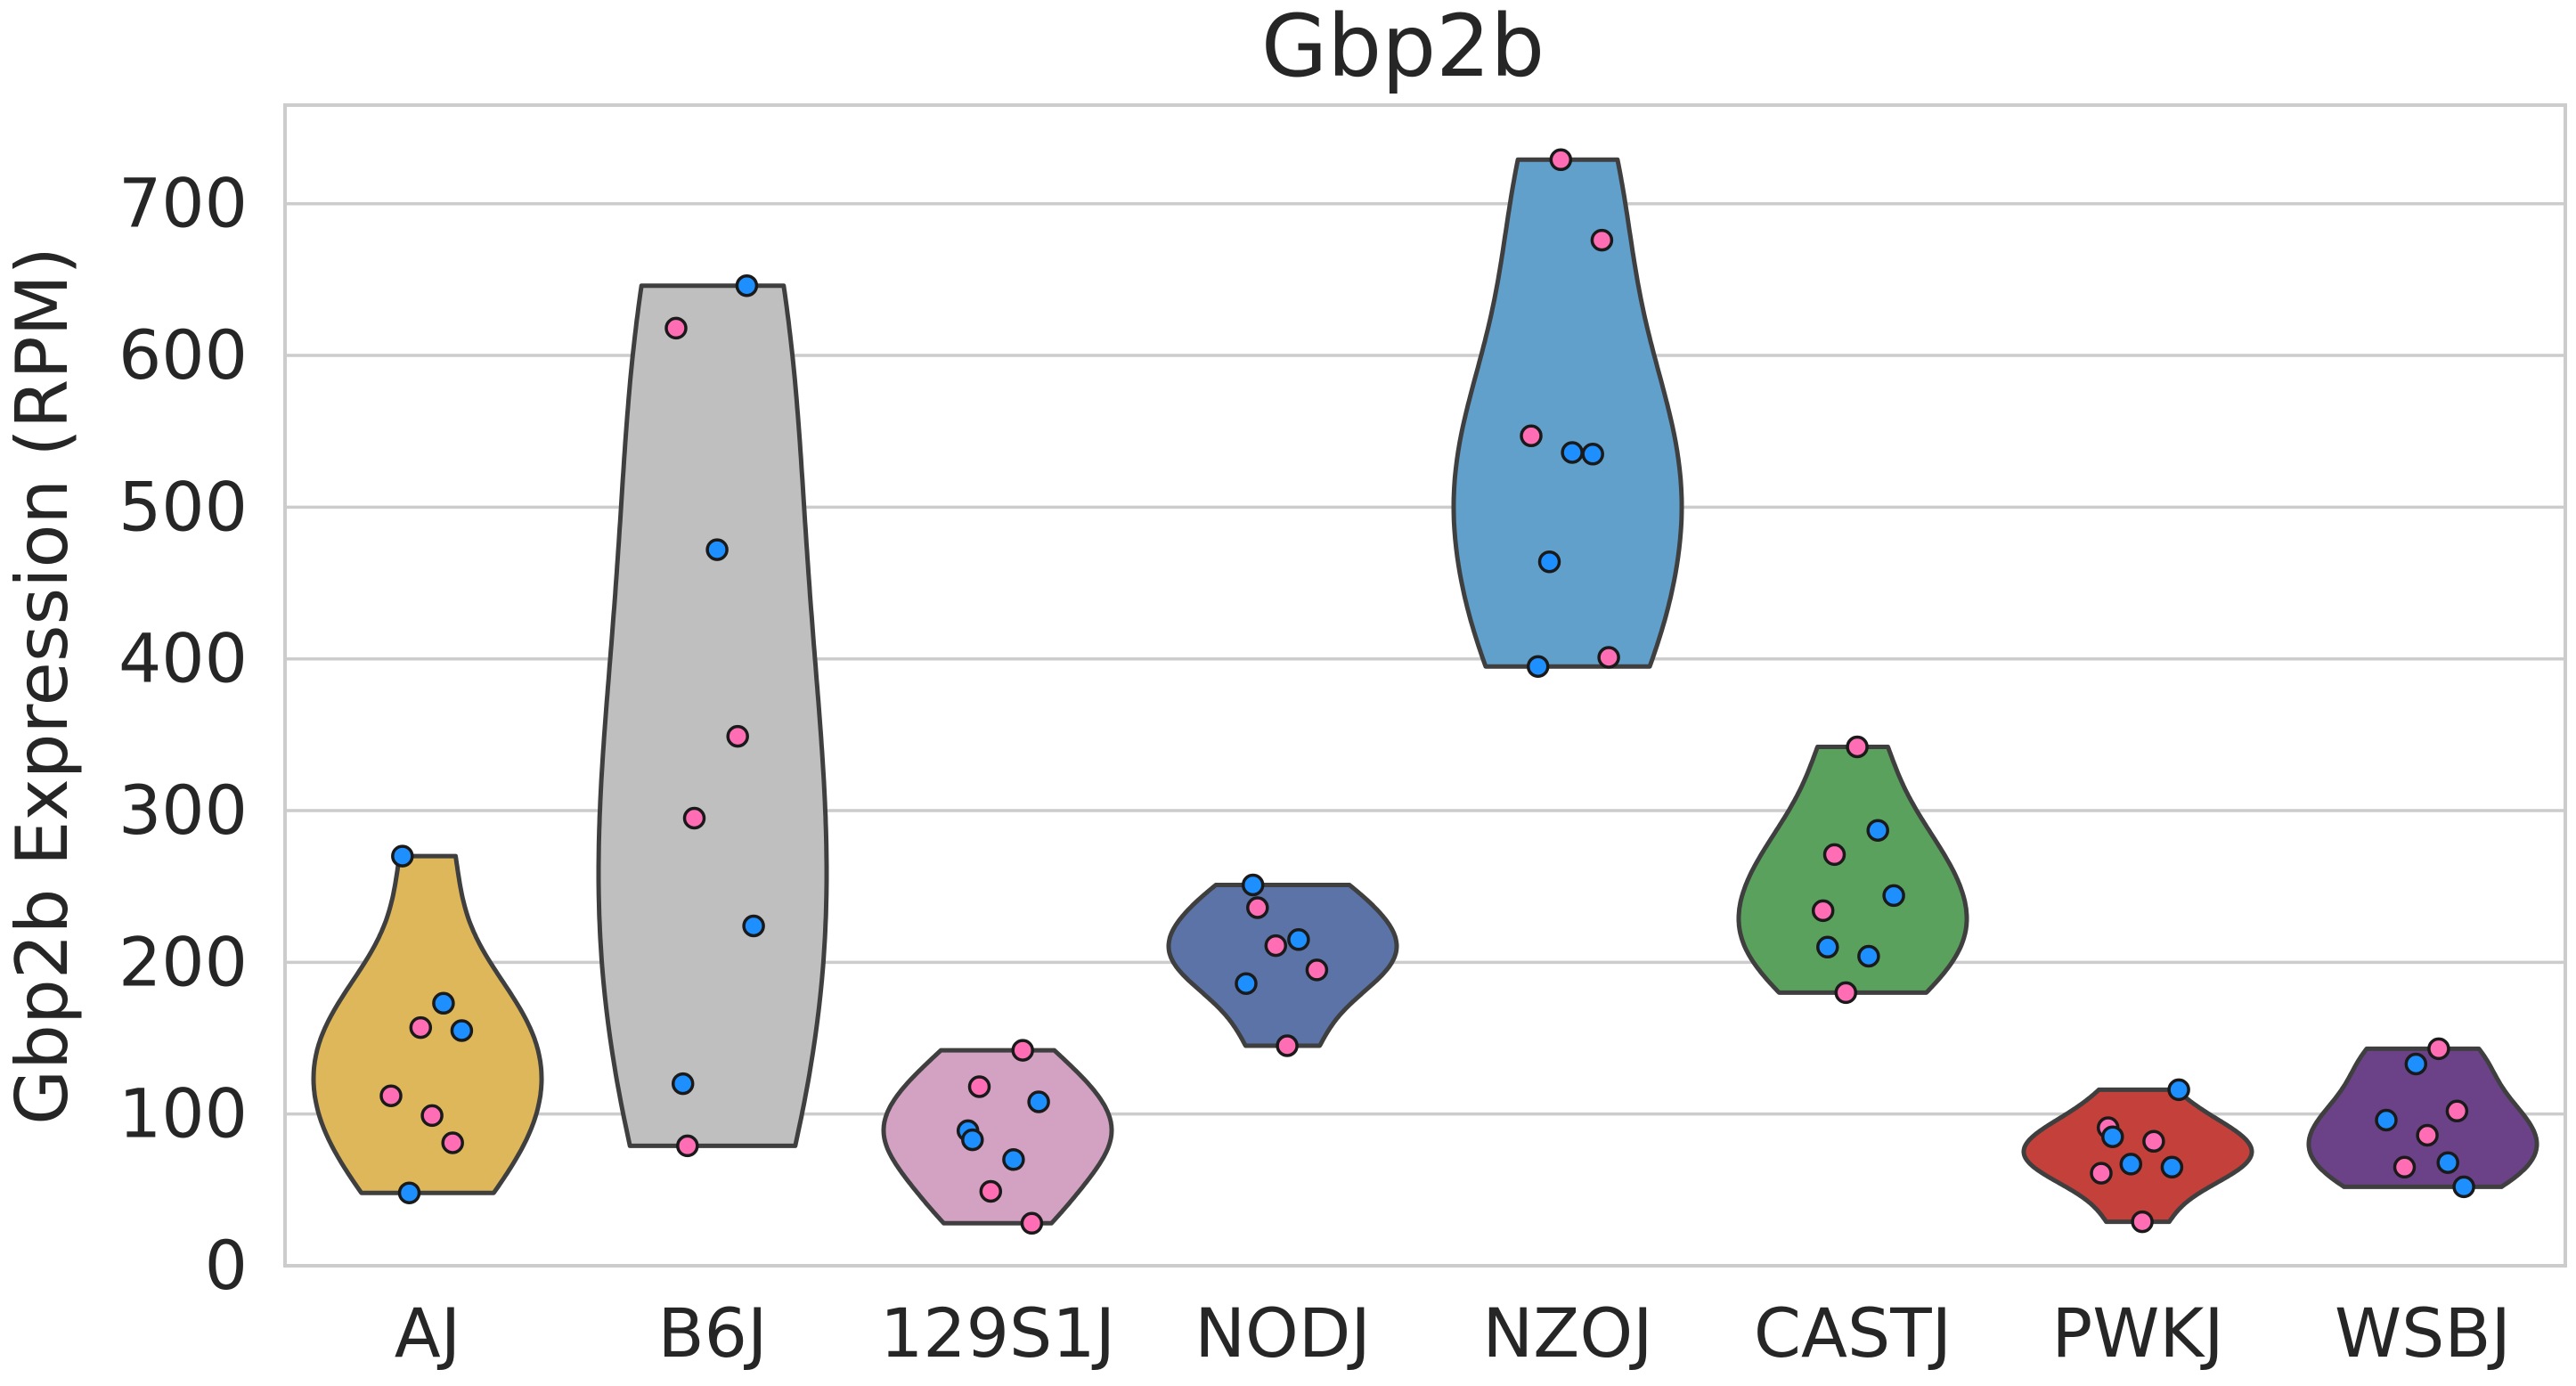  I want to click on x-tick-labels: AJ B6J 129S1J NODJ NZOJ CASTJ PWKJ WSBJ, so click(1453, 1333).